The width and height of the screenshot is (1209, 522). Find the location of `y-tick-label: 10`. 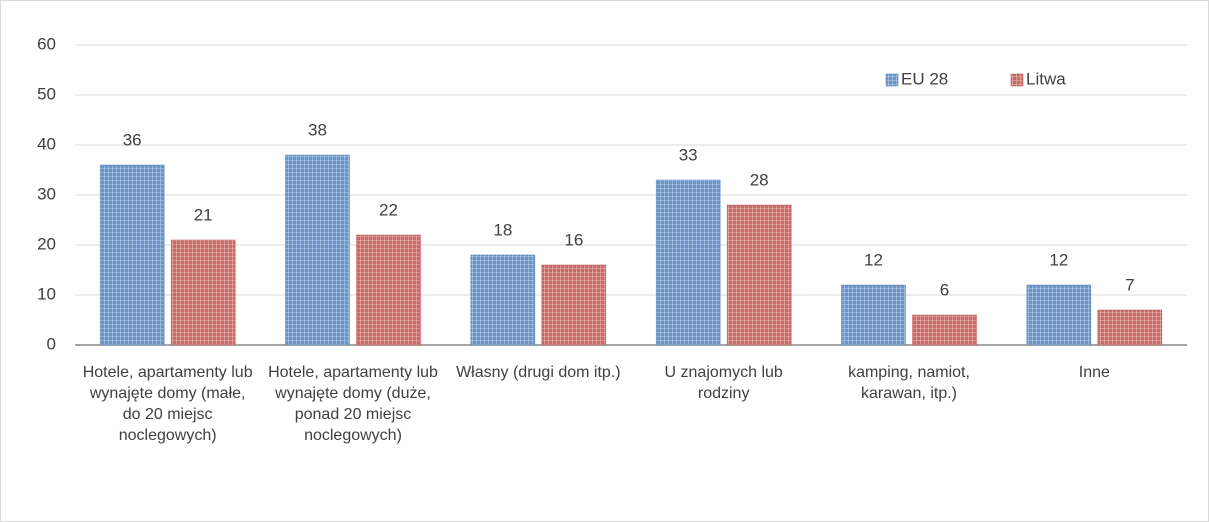

y-tick-label: 10 is located at coordinates (46, 293).